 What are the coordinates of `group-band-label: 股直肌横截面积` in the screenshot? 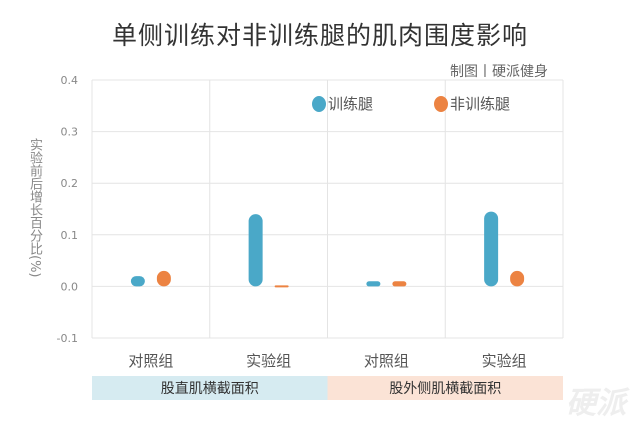 It's located at (210, 388).